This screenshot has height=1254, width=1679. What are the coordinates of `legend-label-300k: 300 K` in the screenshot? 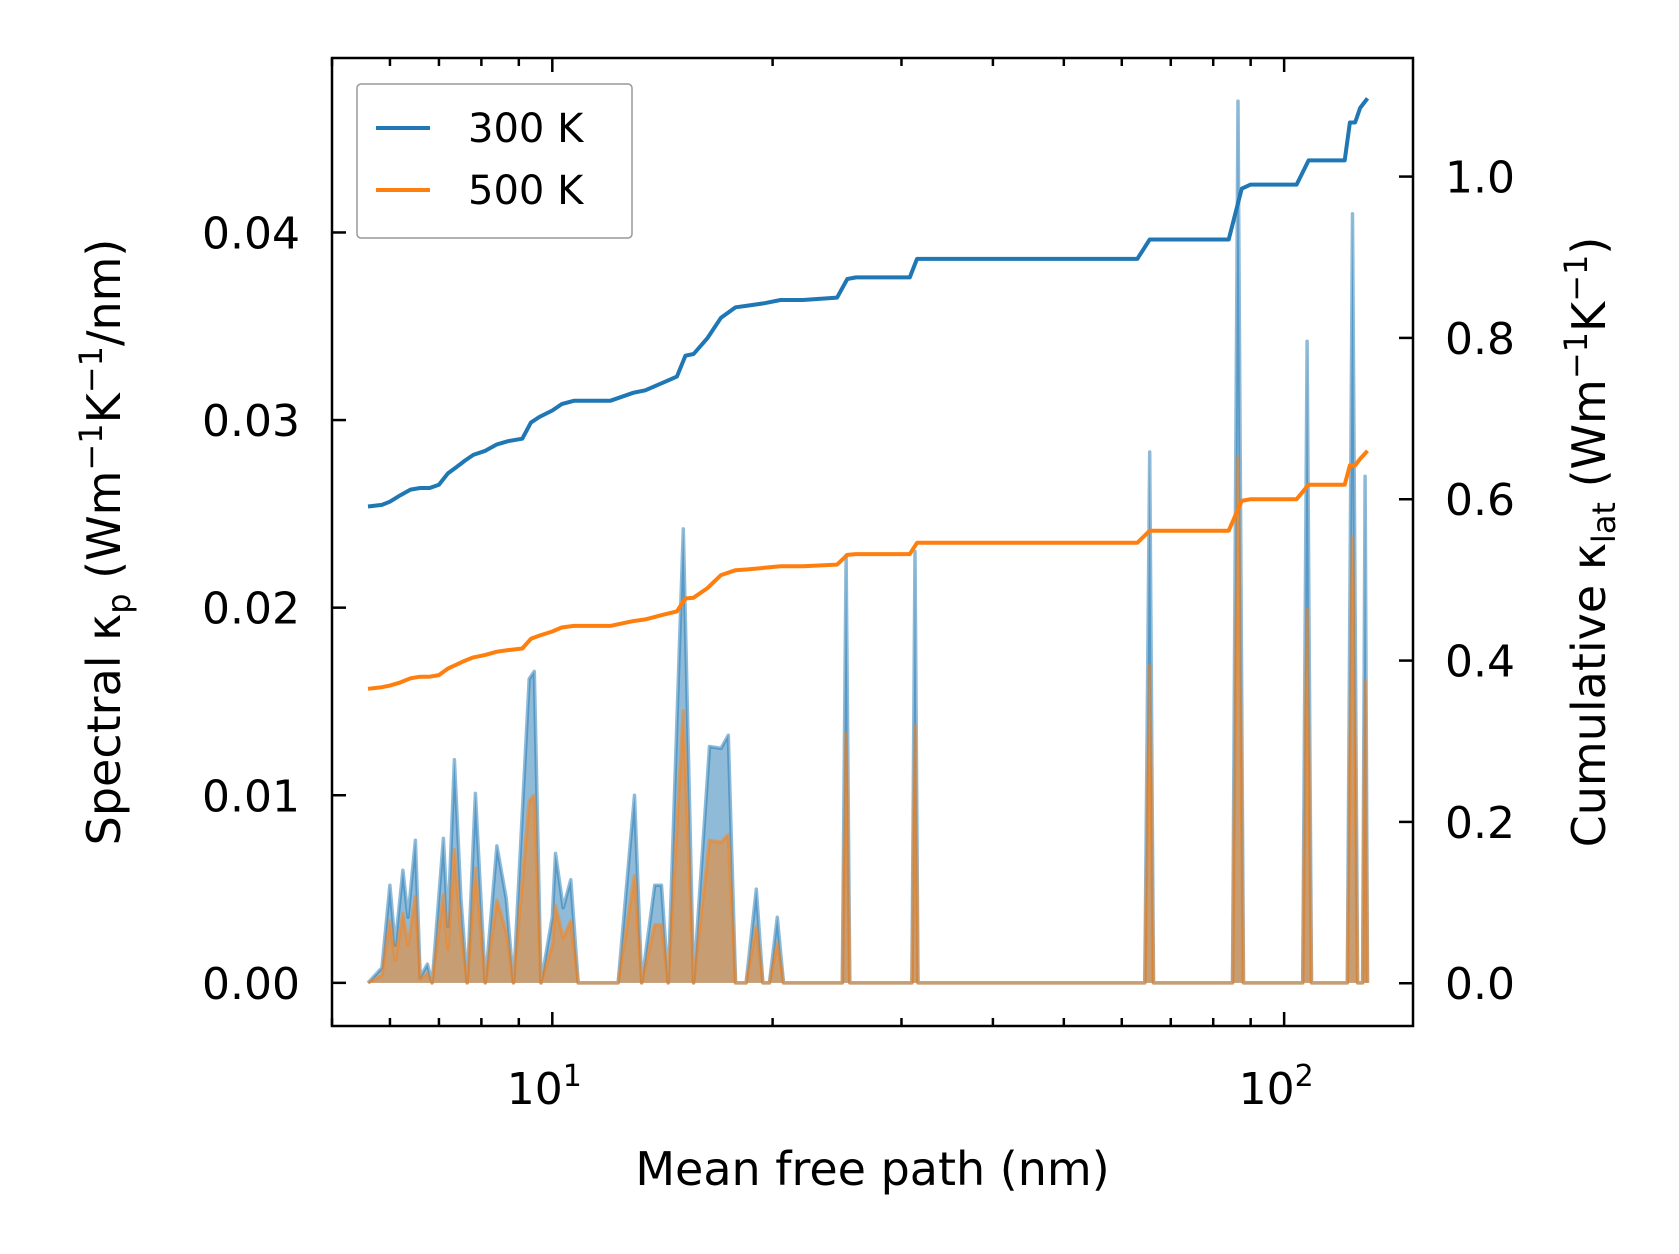 It's located at (526, 129).